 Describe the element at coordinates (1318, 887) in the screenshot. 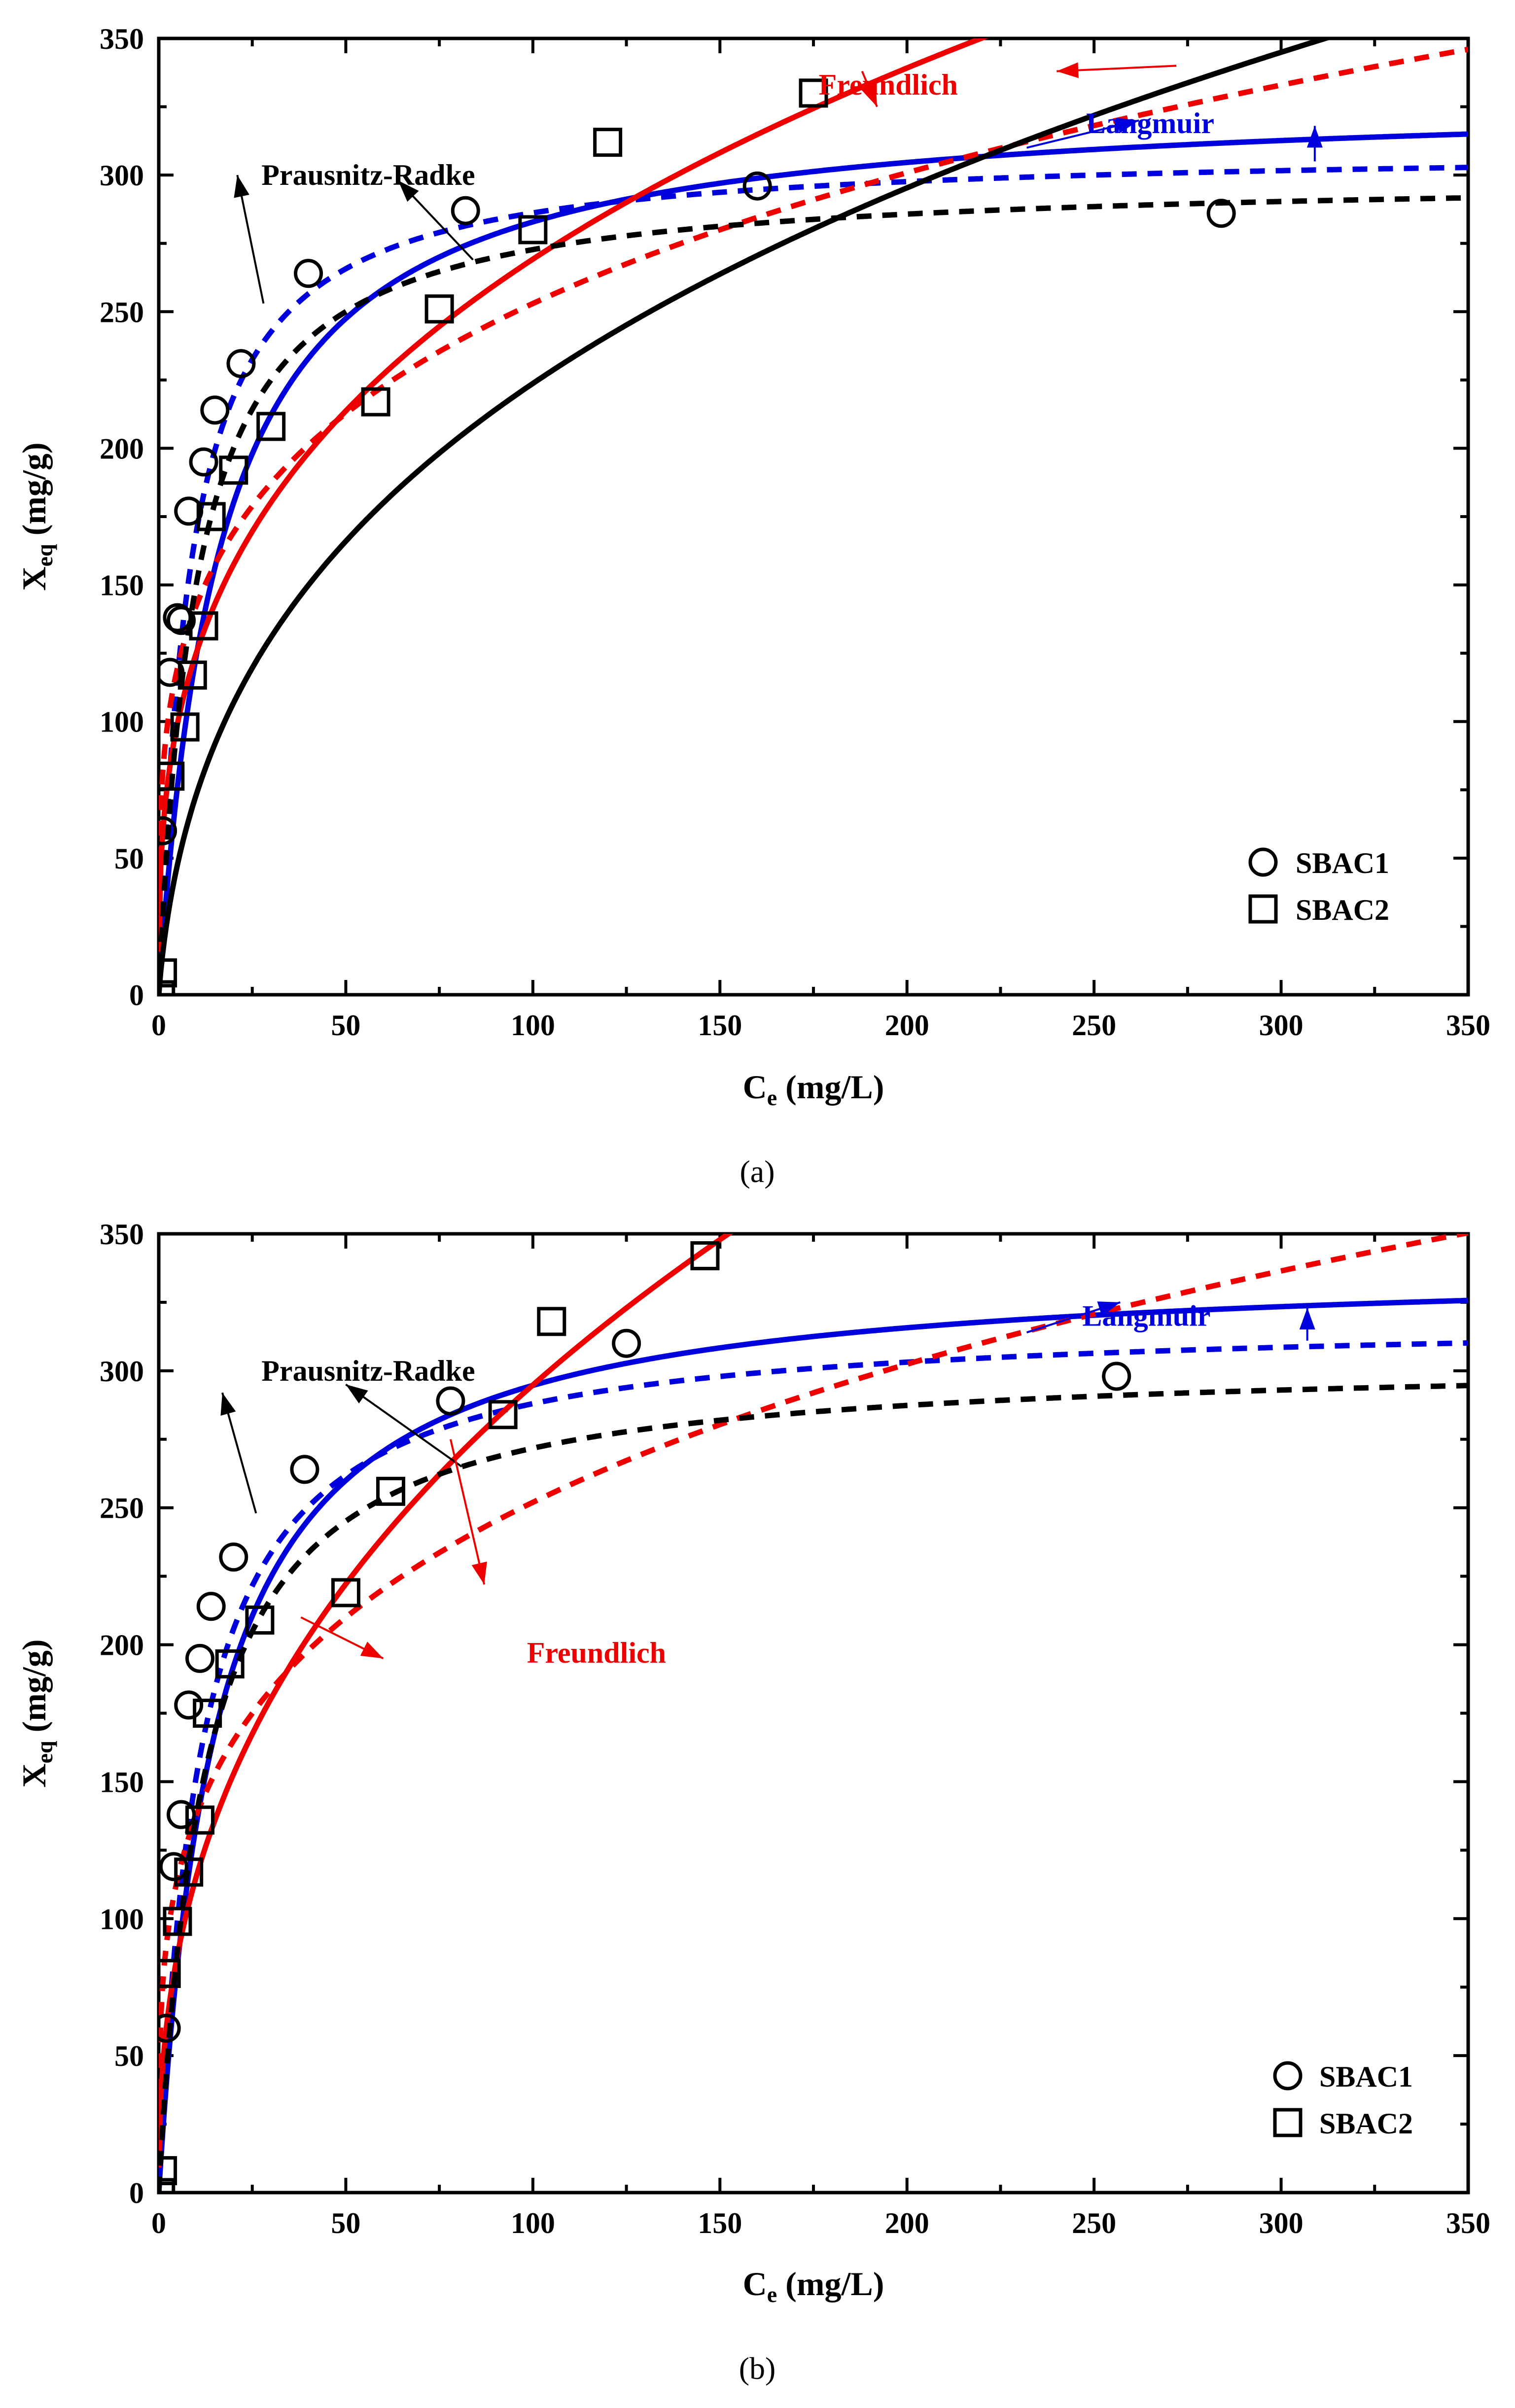

I see `legend: SBAC1 SBAC2` at that location.